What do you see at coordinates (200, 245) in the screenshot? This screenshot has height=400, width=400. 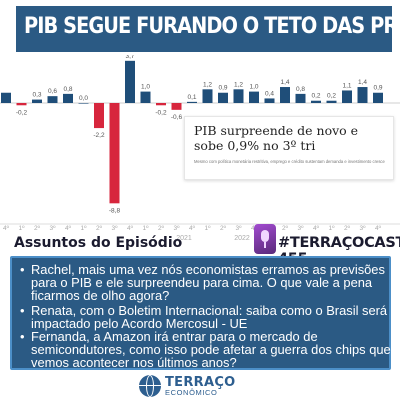 I see `episode-row: Assuntos do Episódio #TERRAÇOCAST 455` at bounding box center [200, 245].